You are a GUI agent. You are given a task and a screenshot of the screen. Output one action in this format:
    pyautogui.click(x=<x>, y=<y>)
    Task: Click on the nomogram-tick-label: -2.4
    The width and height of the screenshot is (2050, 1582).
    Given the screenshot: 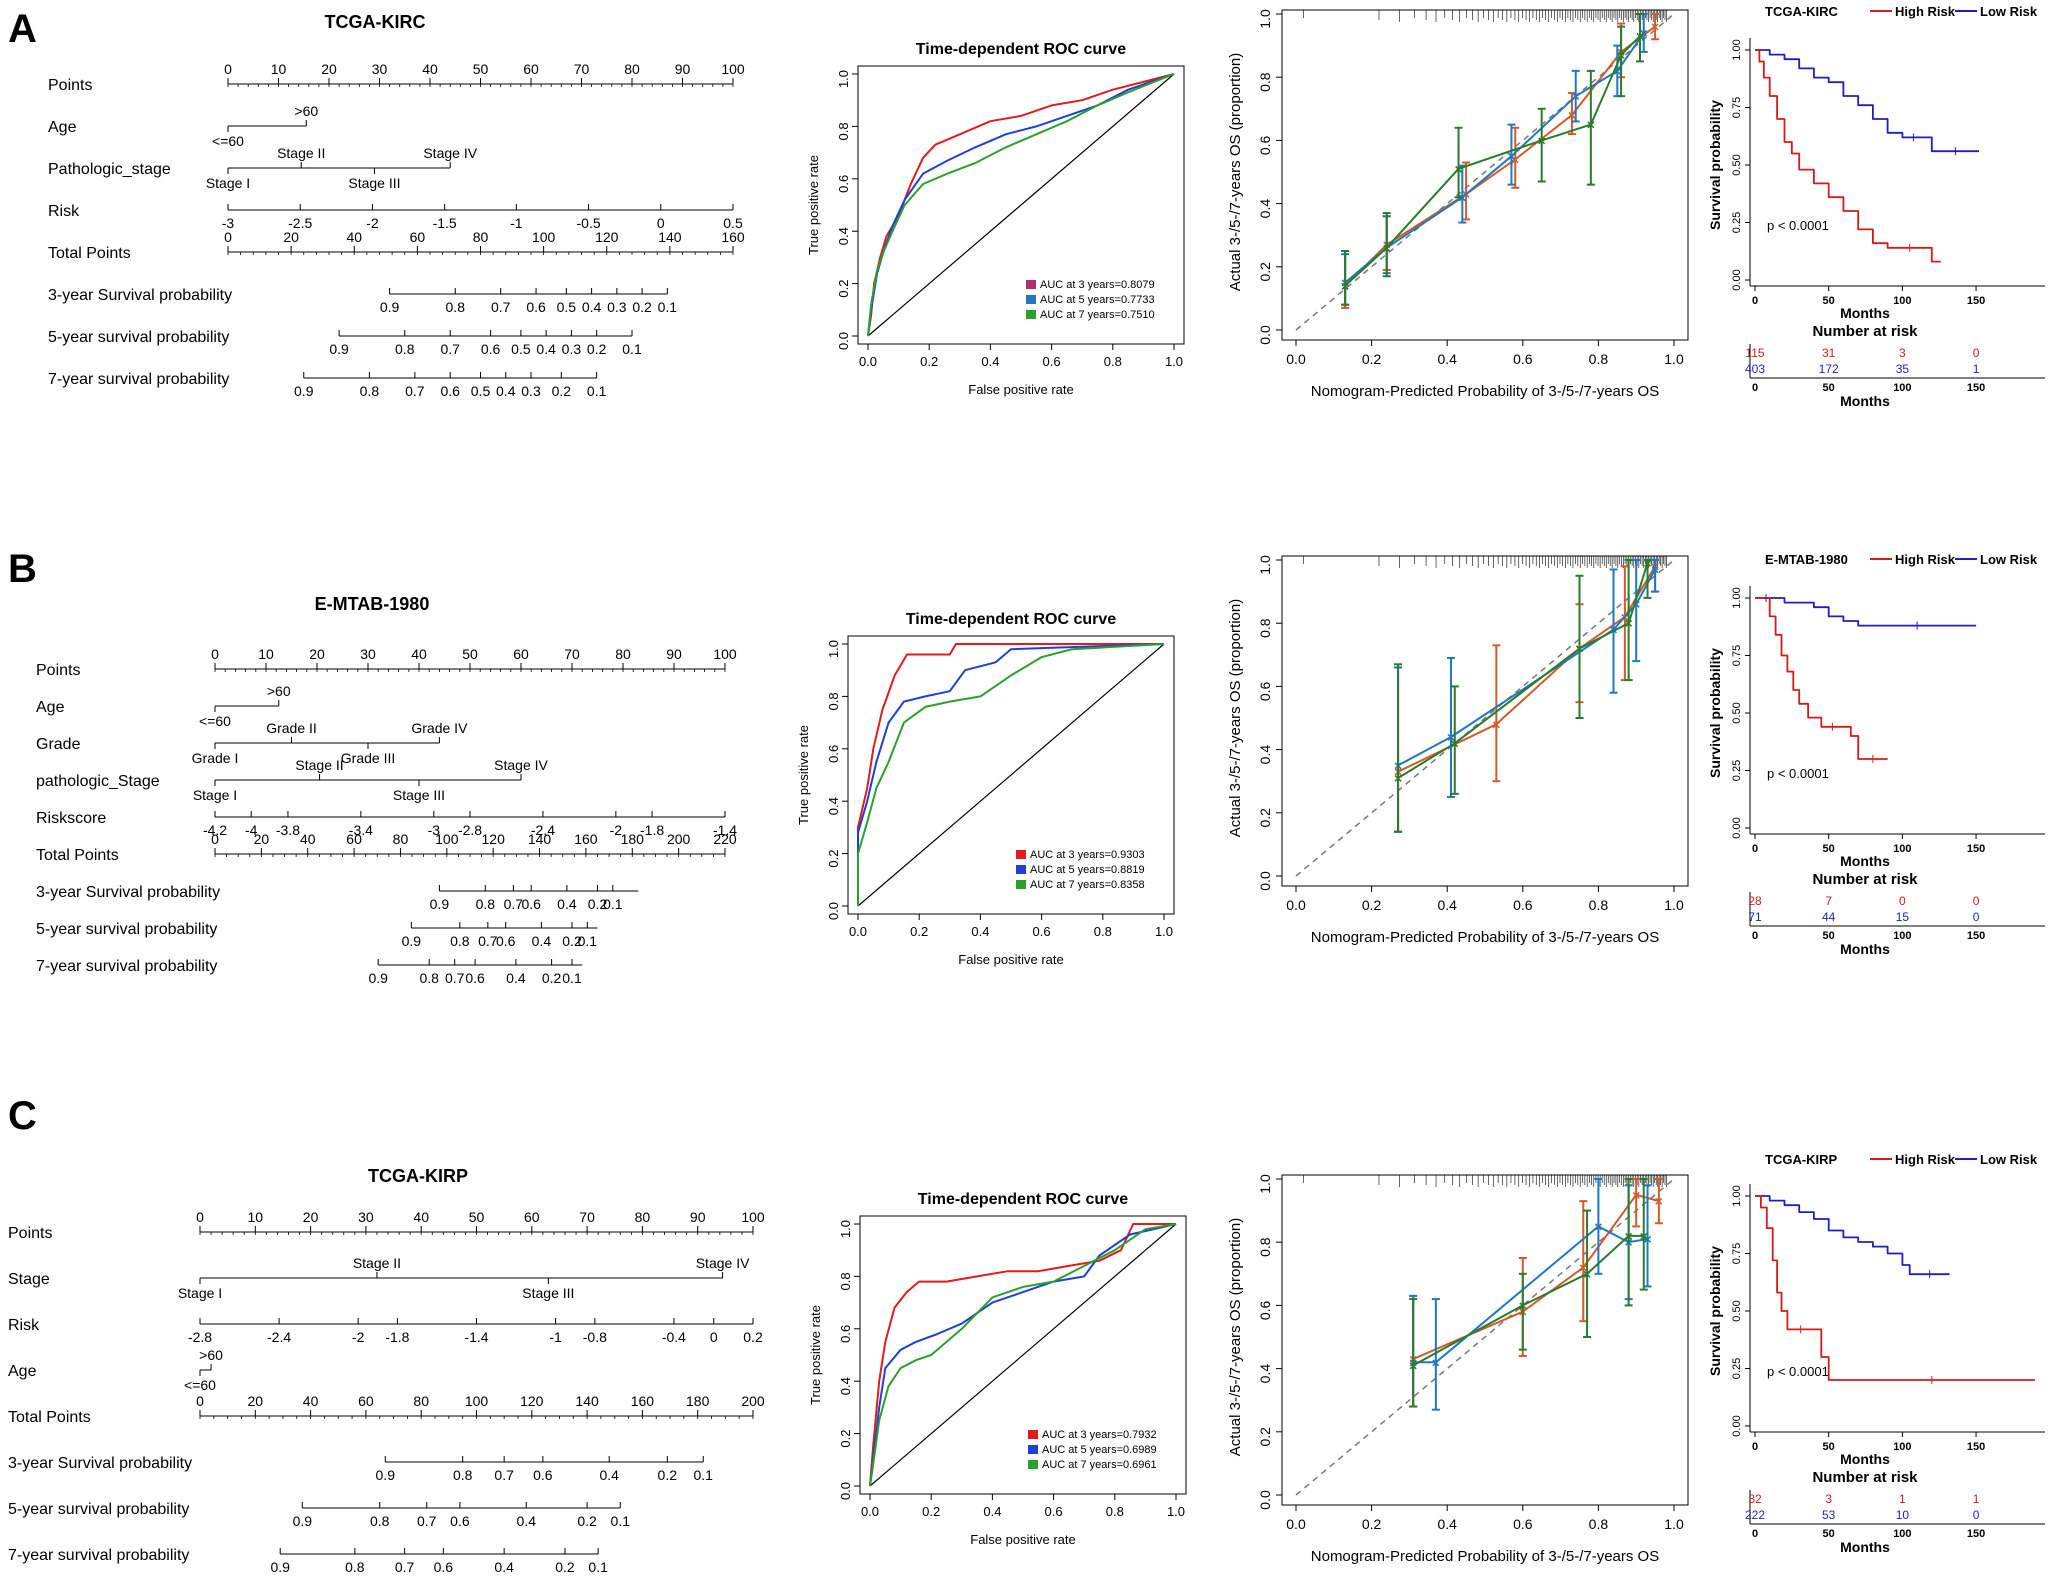 What is the action you would take?
    pyautogui.click(x=279, y=1337)
    